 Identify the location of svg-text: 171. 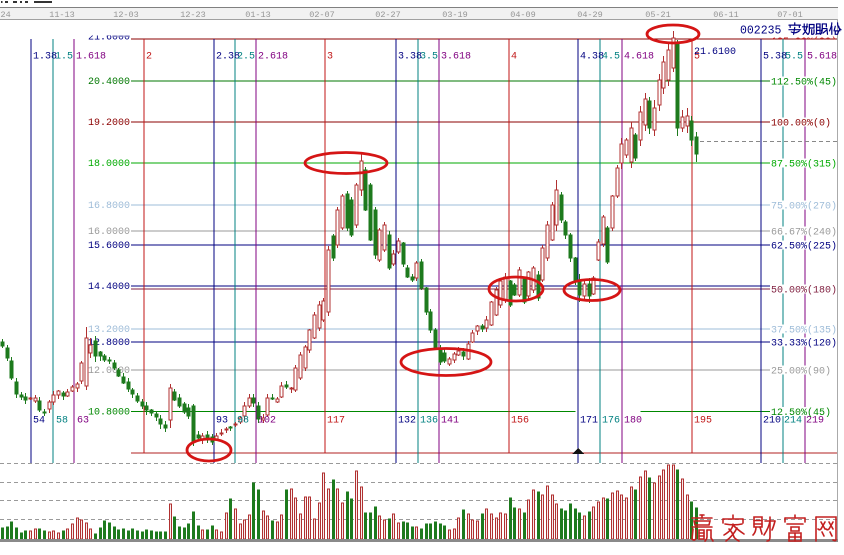
(589, 421).